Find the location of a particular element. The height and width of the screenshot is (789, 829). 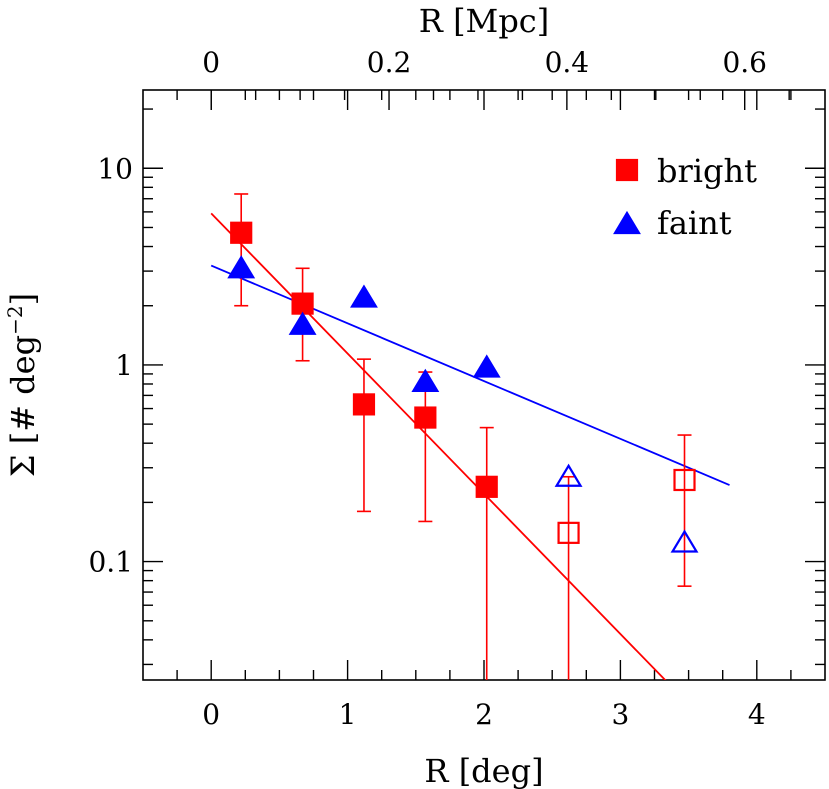

x2-tick-label: 0.6 is located at coordinates (744, 62).